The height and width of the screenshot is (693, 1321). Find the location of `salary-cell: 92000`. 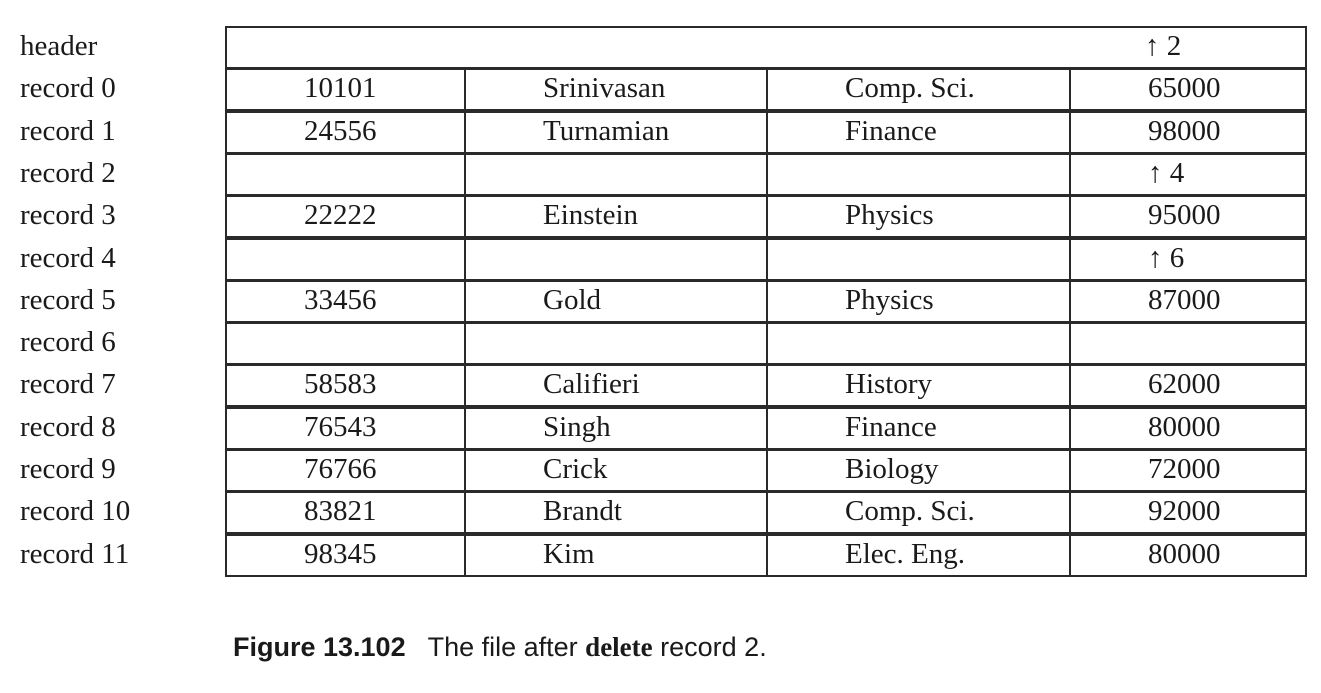

salary-cell: 92000 is located at coordinates (1187, 513).